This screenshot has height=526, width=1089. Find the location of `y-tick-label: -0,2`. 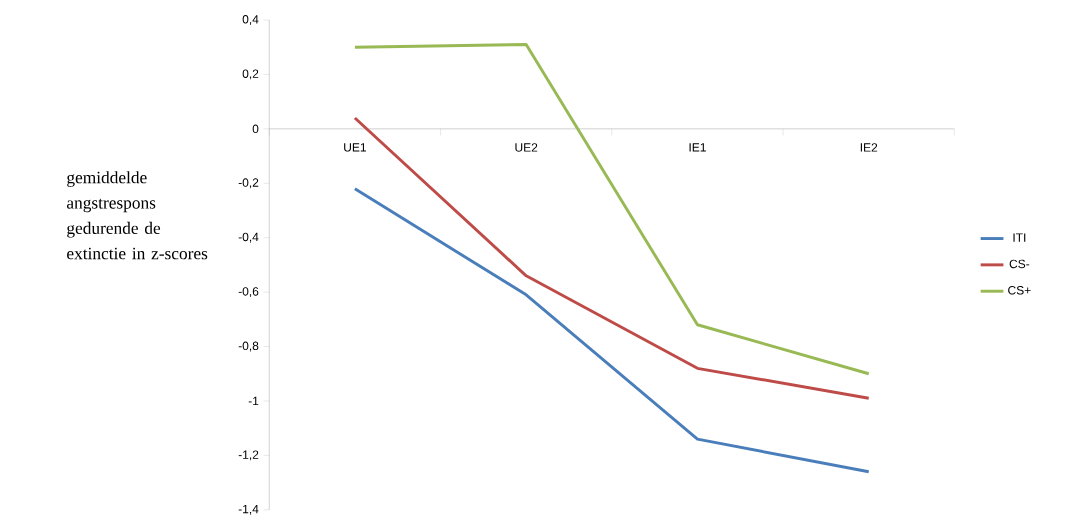

y-tick-label: -0,2 is located at coordinates (248, 183).